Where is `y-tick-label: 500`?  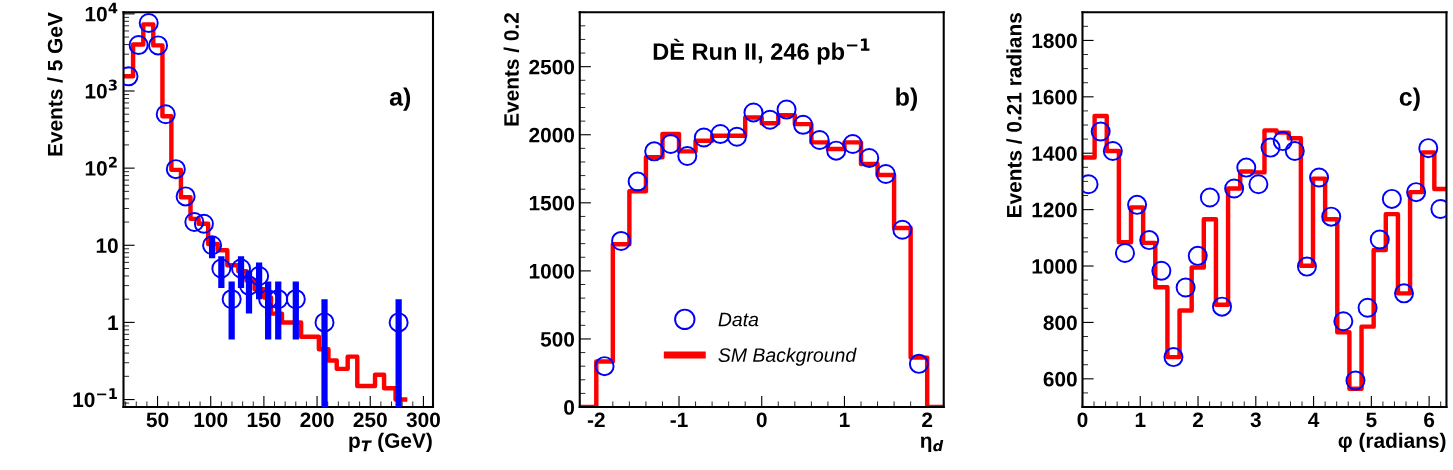
y-tick-label: 500 is located at coordinates (557, 339).